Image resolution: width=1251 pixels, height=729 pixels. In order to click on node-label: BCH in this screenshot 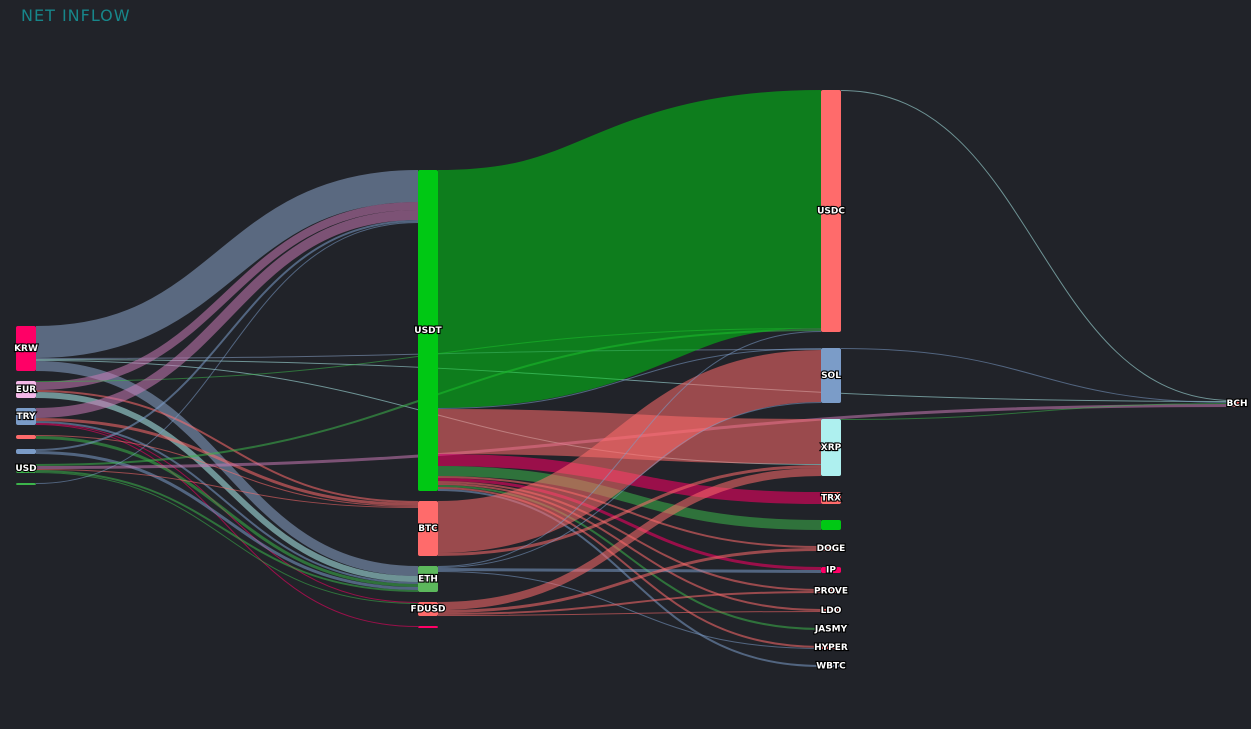, I will do `click(1237, 404)`.